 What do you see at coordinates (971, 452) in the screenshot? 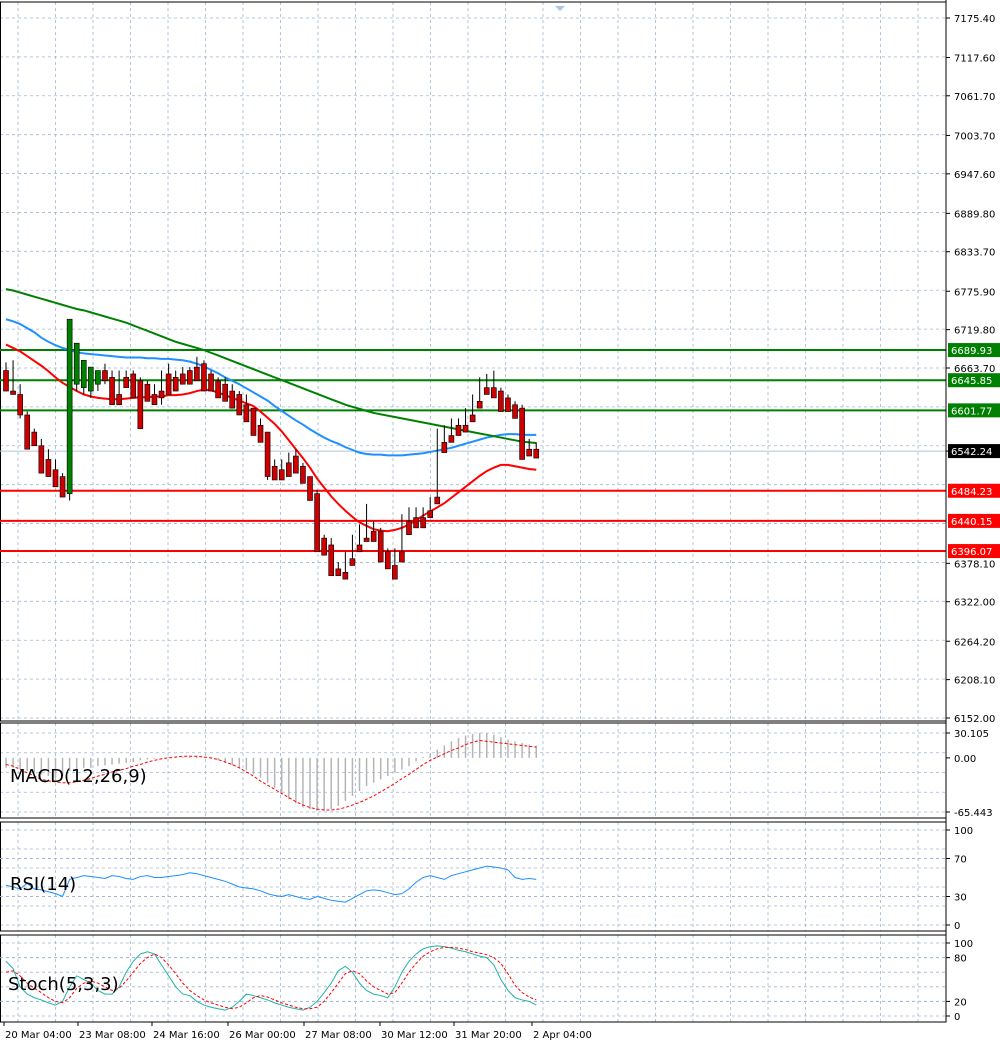
I see `current-price-label: 6542.24` at bounding box center [971, 452].